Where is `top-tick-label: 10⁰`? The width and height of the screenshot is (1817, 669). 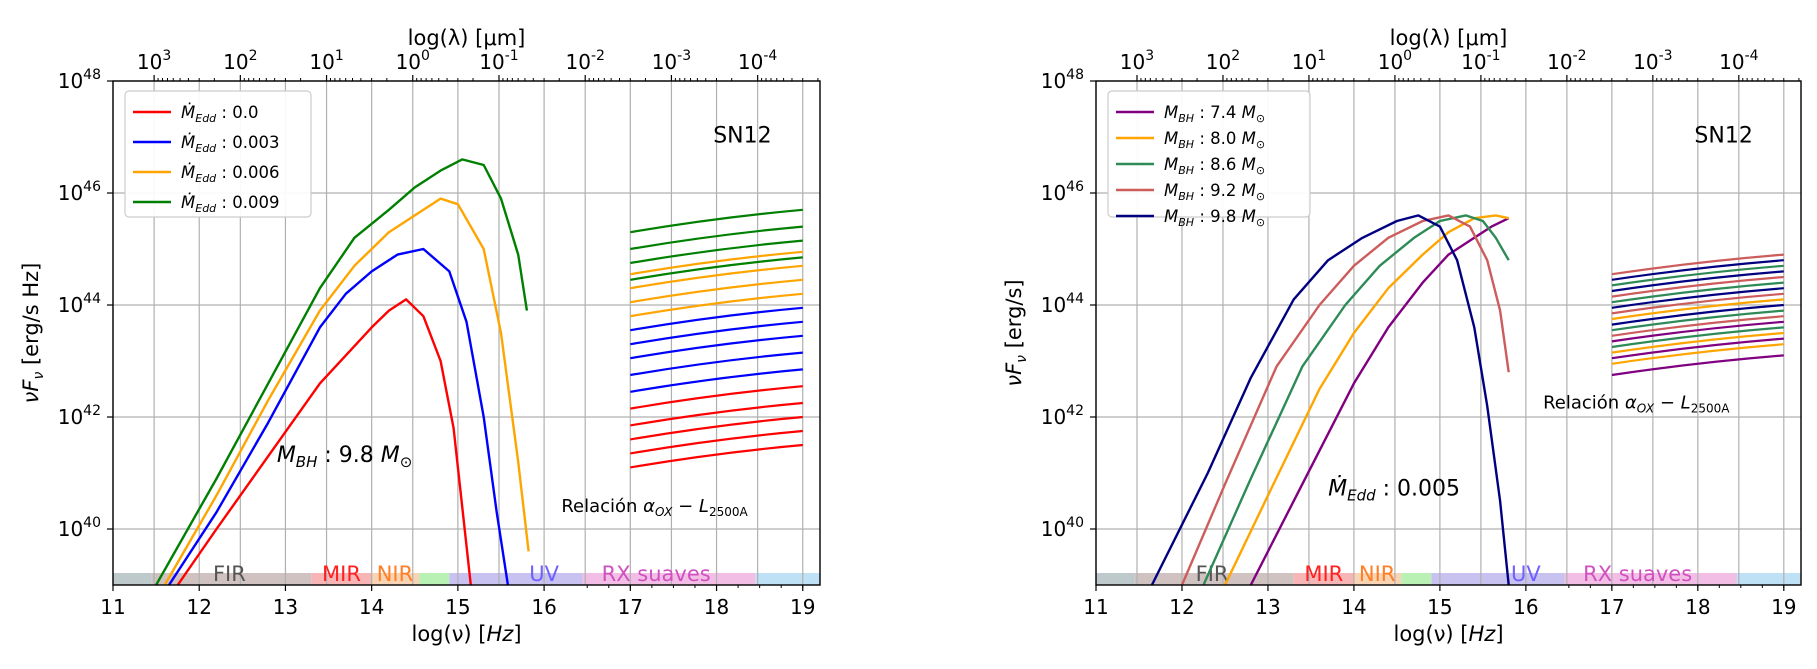 top-tick-label: 10⁰ is located at coordinates (1395, 61).